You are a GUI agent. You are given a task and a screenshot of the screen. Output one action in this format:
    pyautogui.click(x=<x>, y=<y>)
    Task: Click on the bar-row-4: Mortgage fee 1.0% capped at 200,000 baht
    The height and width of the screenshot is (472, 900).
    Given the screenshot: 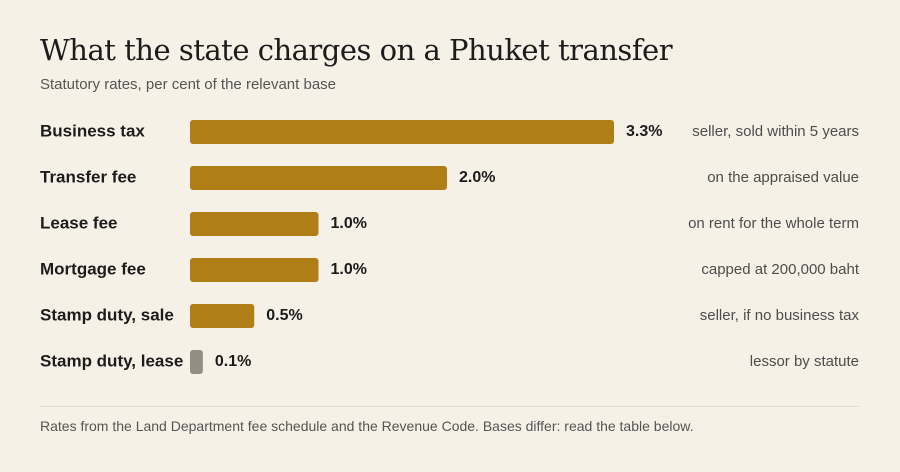 What is the action you would take?
    pyautogui.click(x=450, y=270)
    